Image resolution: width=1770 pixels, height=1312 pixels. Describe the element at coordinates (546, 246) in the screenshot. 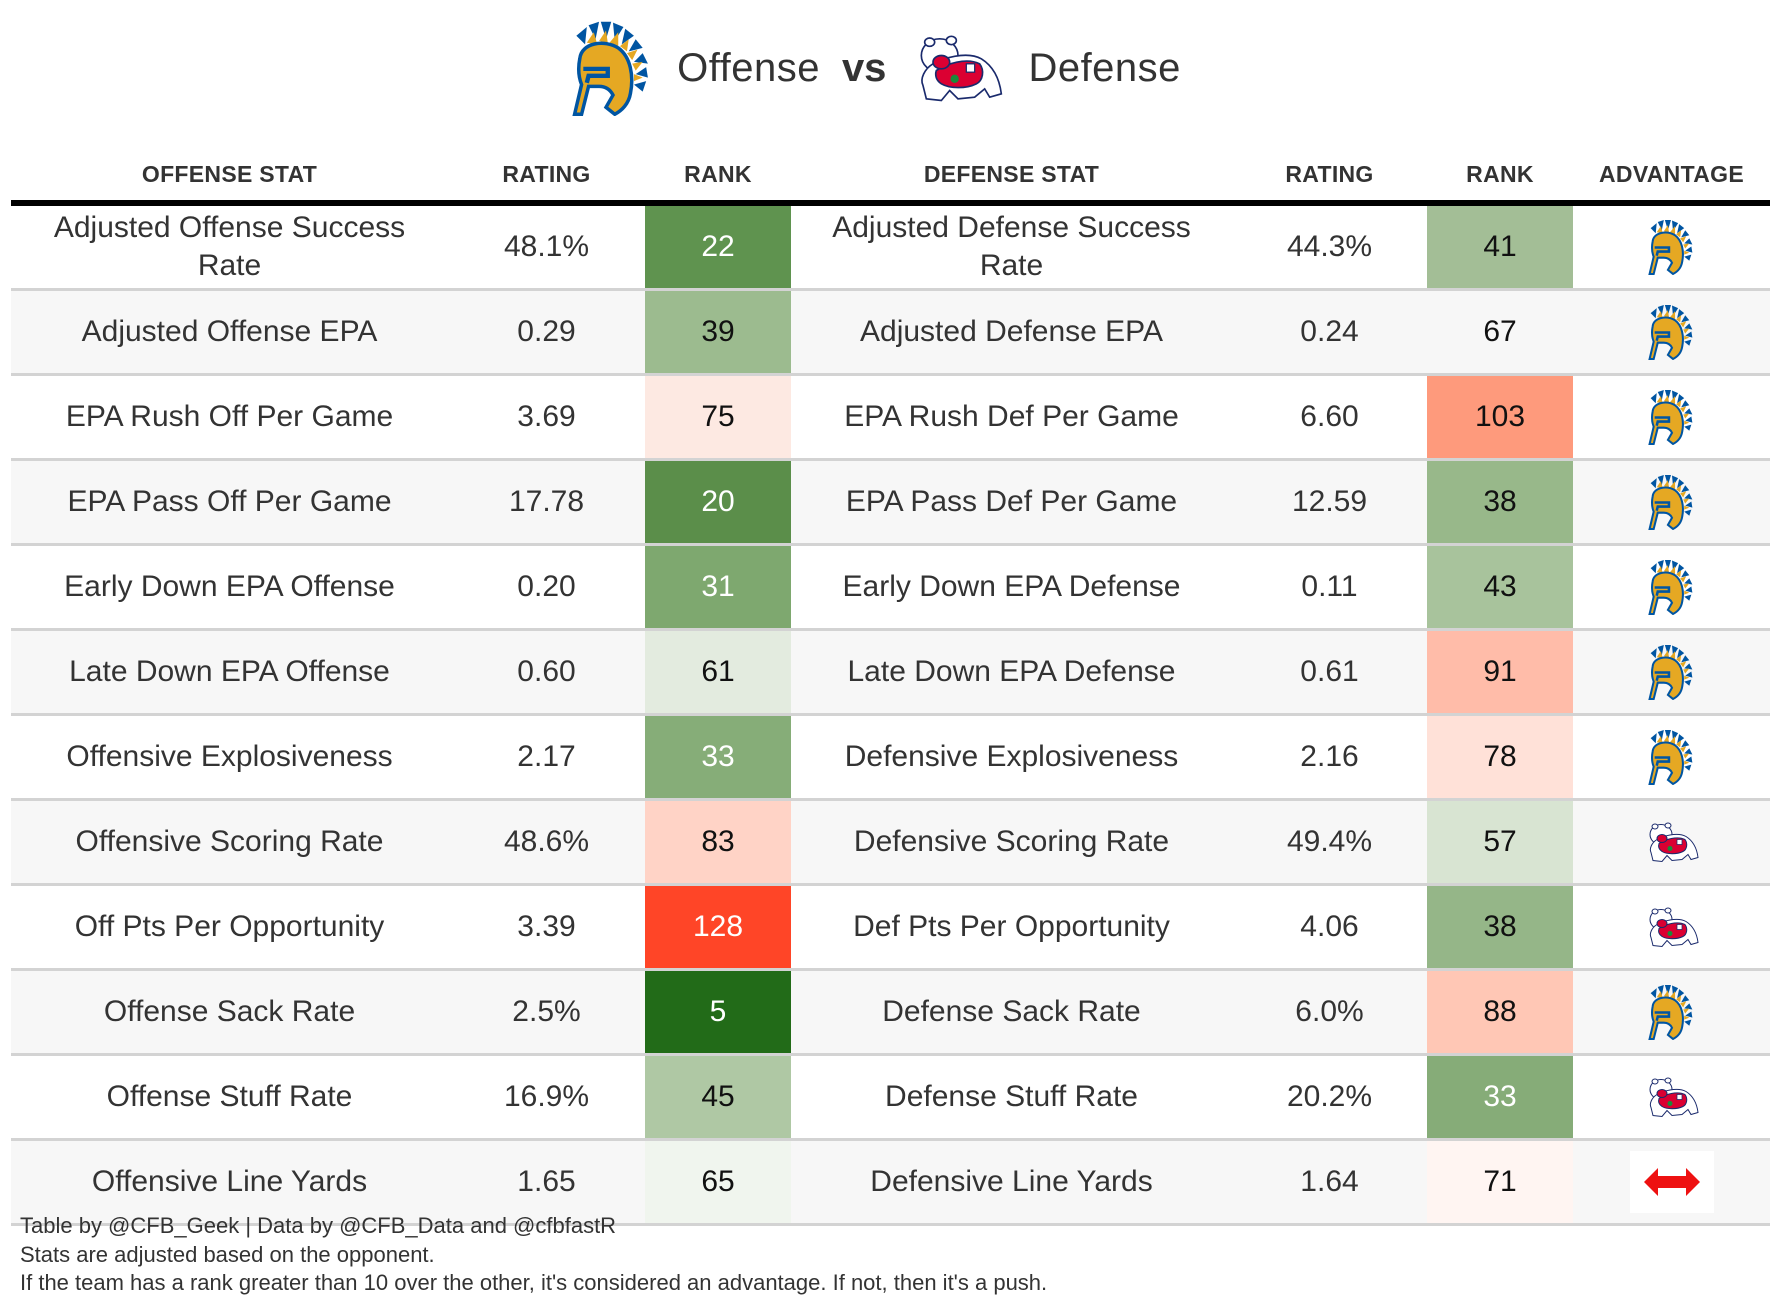

I see `offense-rating-cell: 48.1%` at that location.